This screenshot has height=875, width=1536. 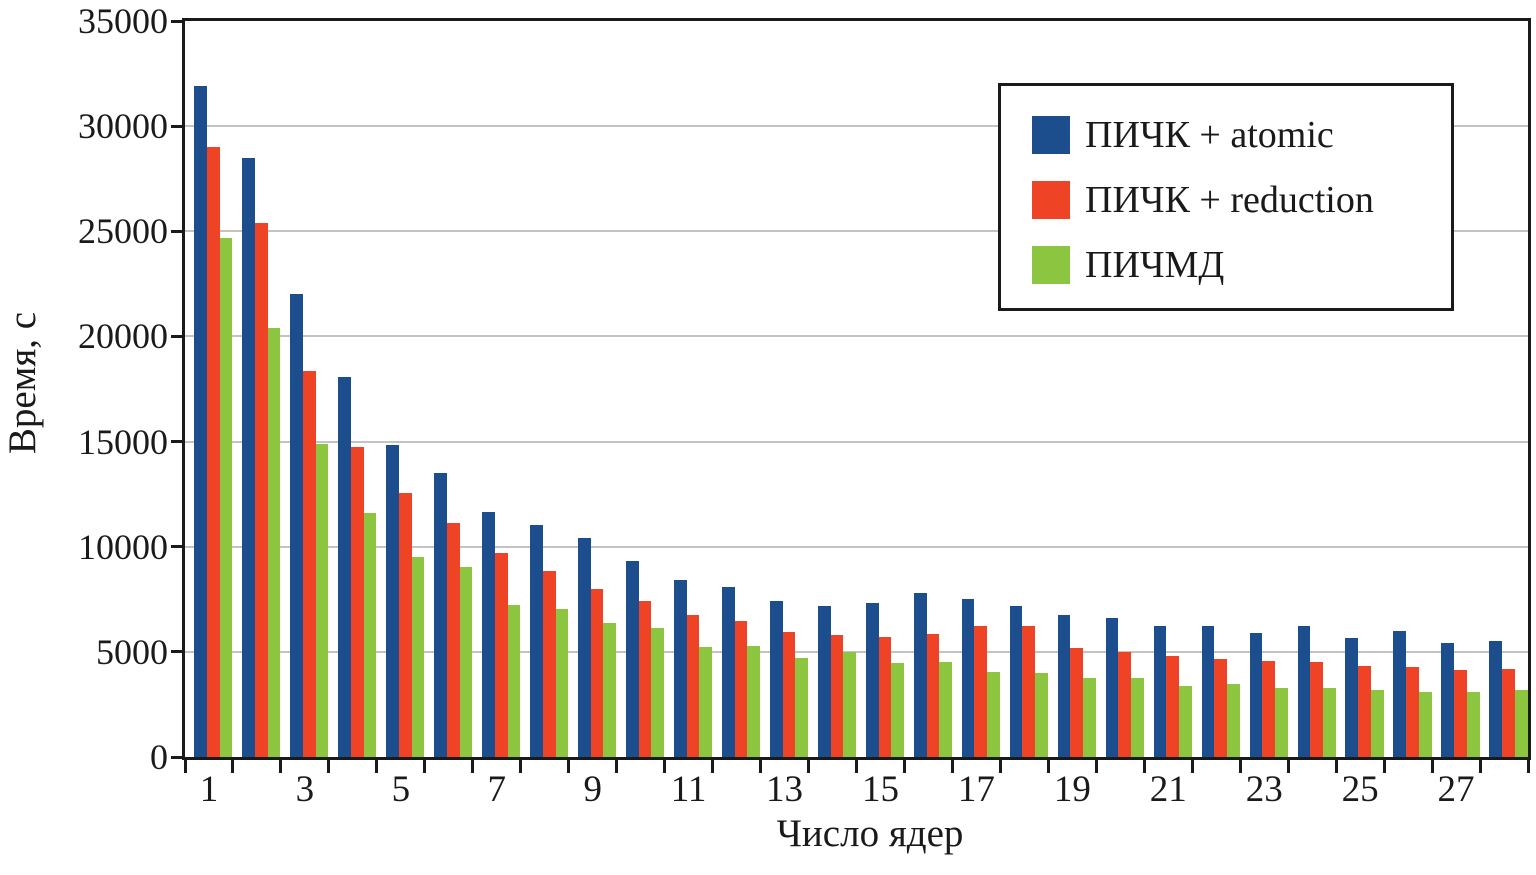 I want to click on bar-series1-cores8, so click(x=536, y=640).